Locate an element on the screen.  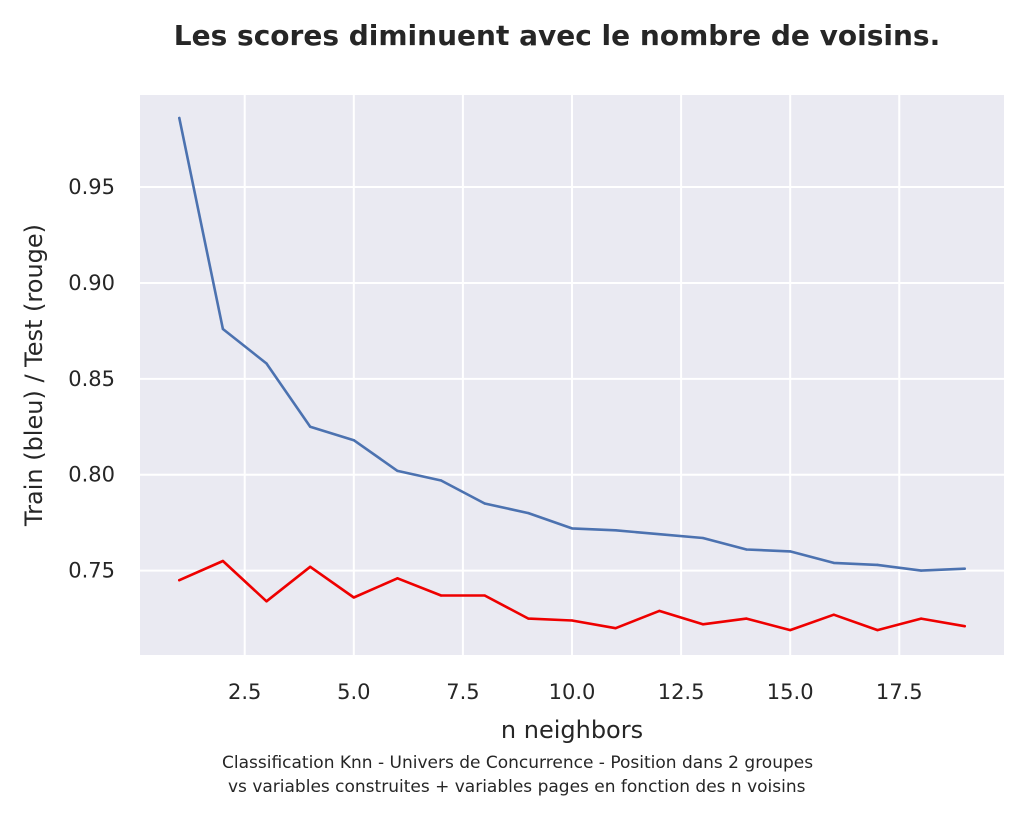
y-tick-label: 0.85 is located at coordinates (91, 379).